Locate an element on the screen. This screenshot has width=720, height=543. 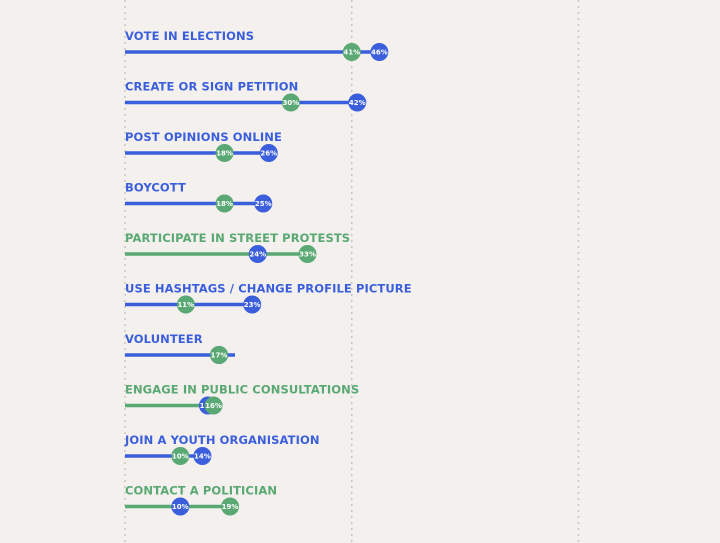
category-label: JOIN A YOUTH ORGANISATION is located at coordinates (222, 440).